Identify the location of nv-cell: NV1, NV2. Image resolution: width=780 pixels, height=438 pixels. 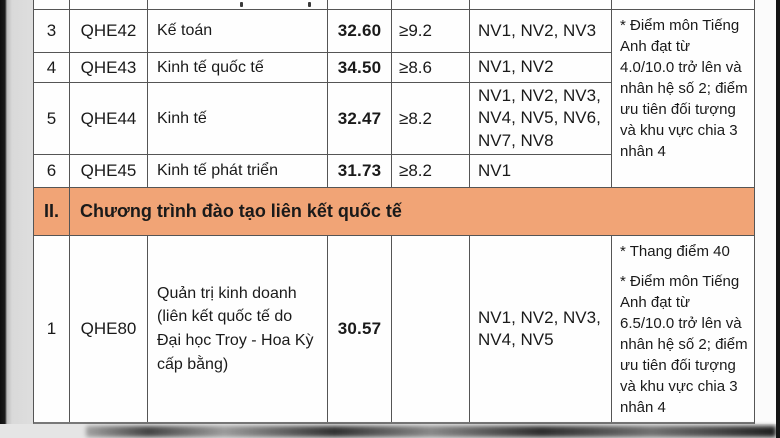
(541, 68).